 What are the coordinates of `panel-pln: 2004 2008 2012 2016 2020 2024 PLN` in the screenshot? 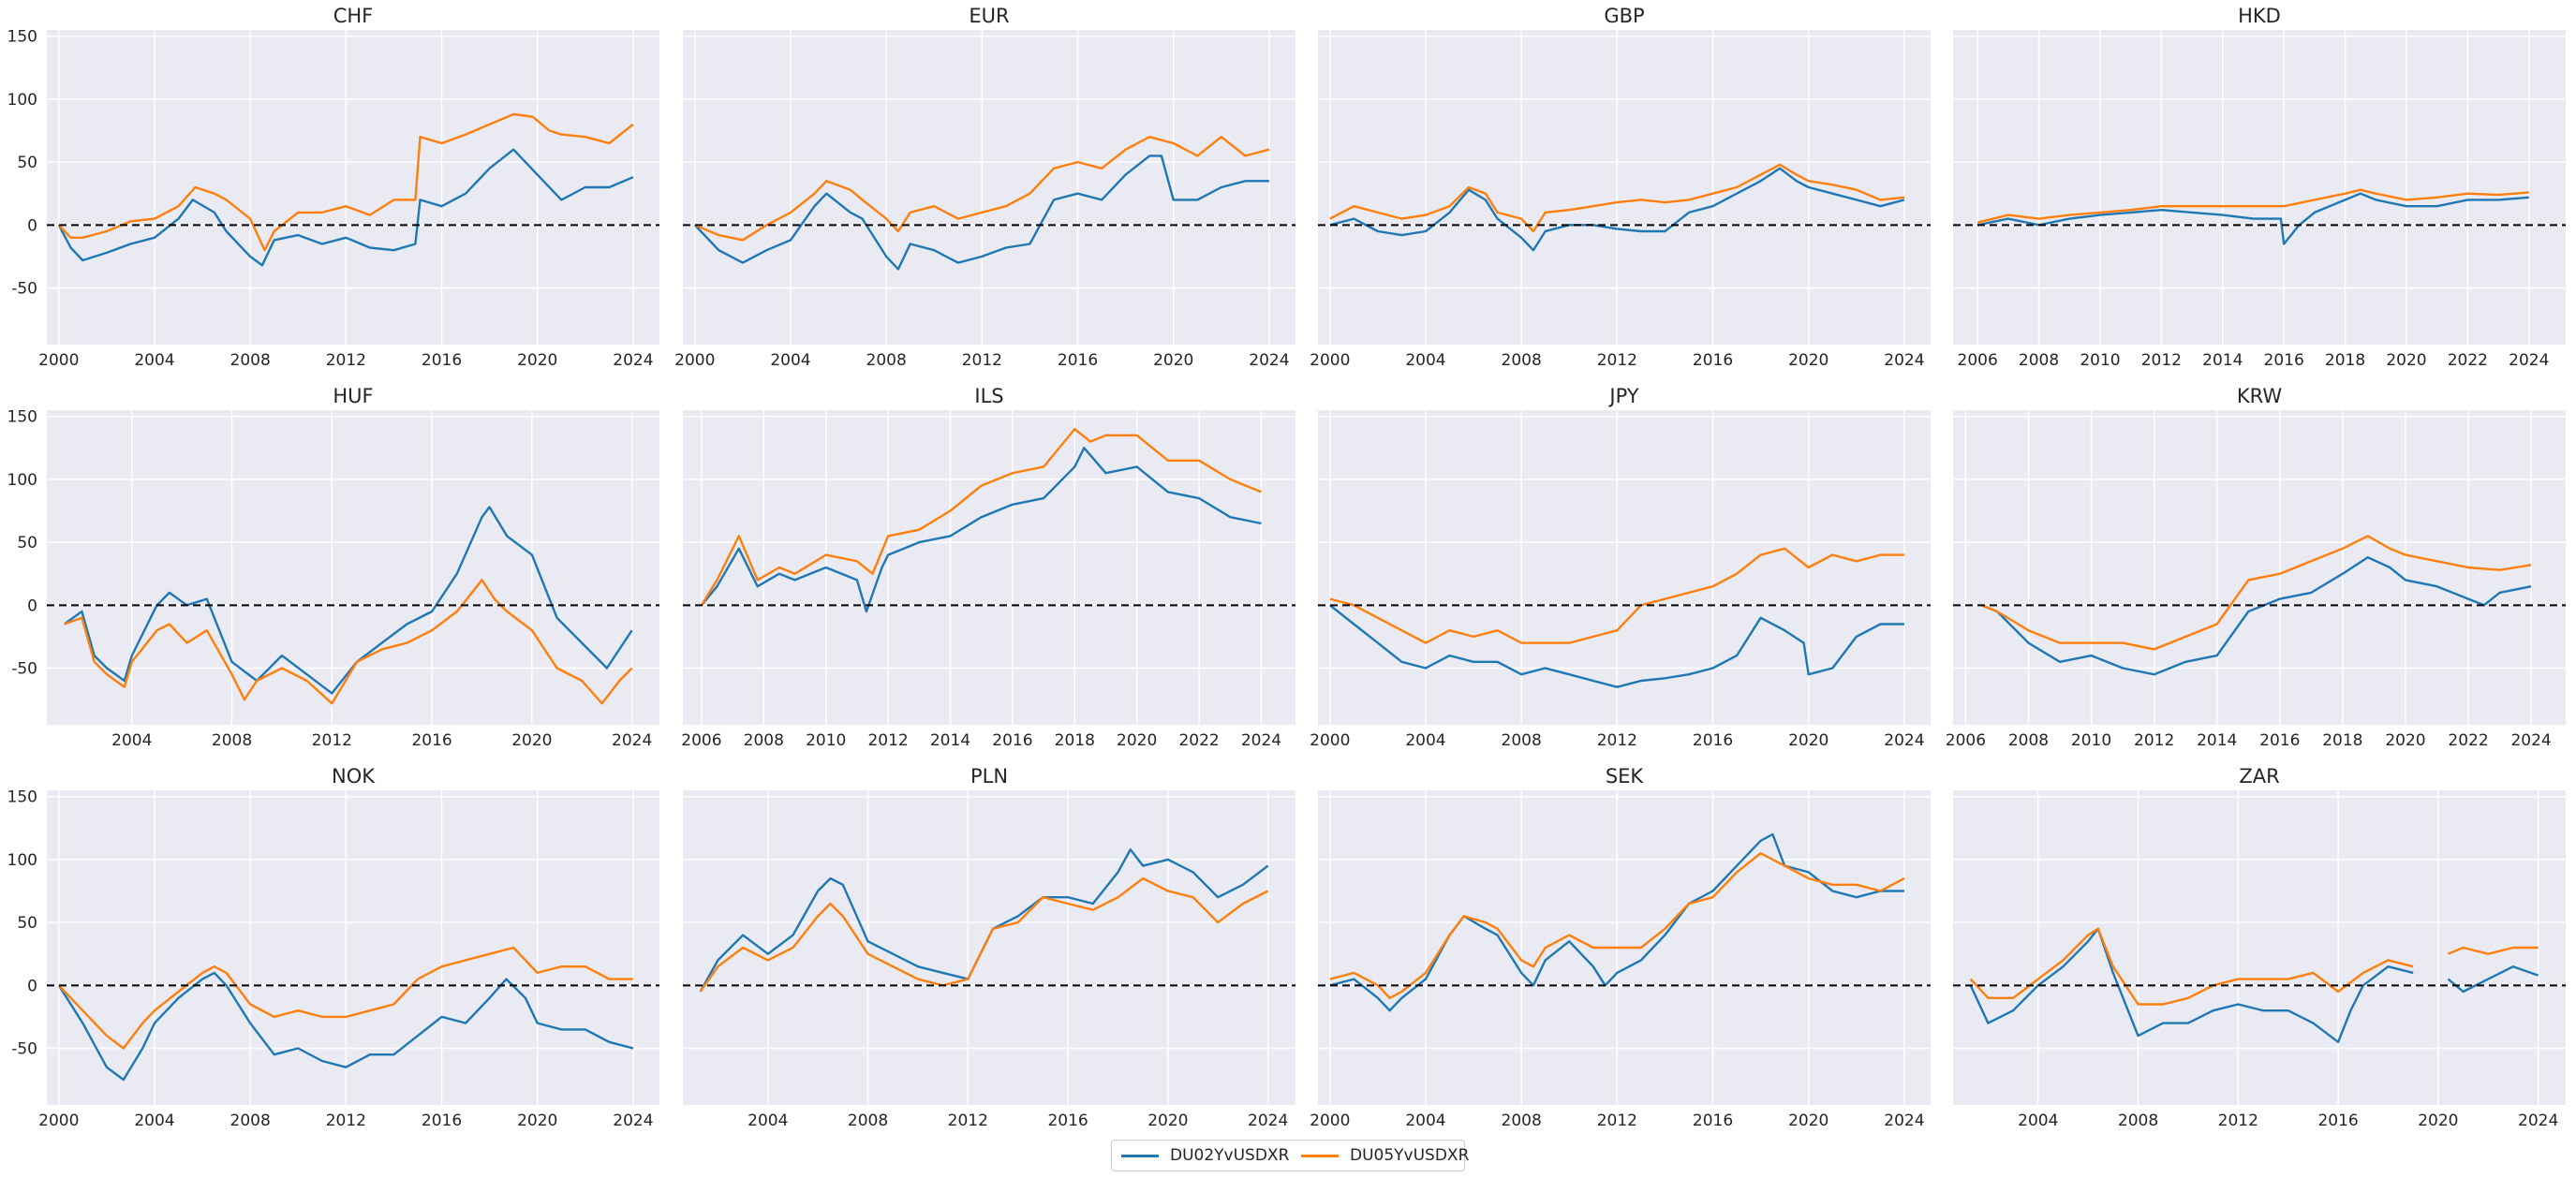 It's located at (989, 947).